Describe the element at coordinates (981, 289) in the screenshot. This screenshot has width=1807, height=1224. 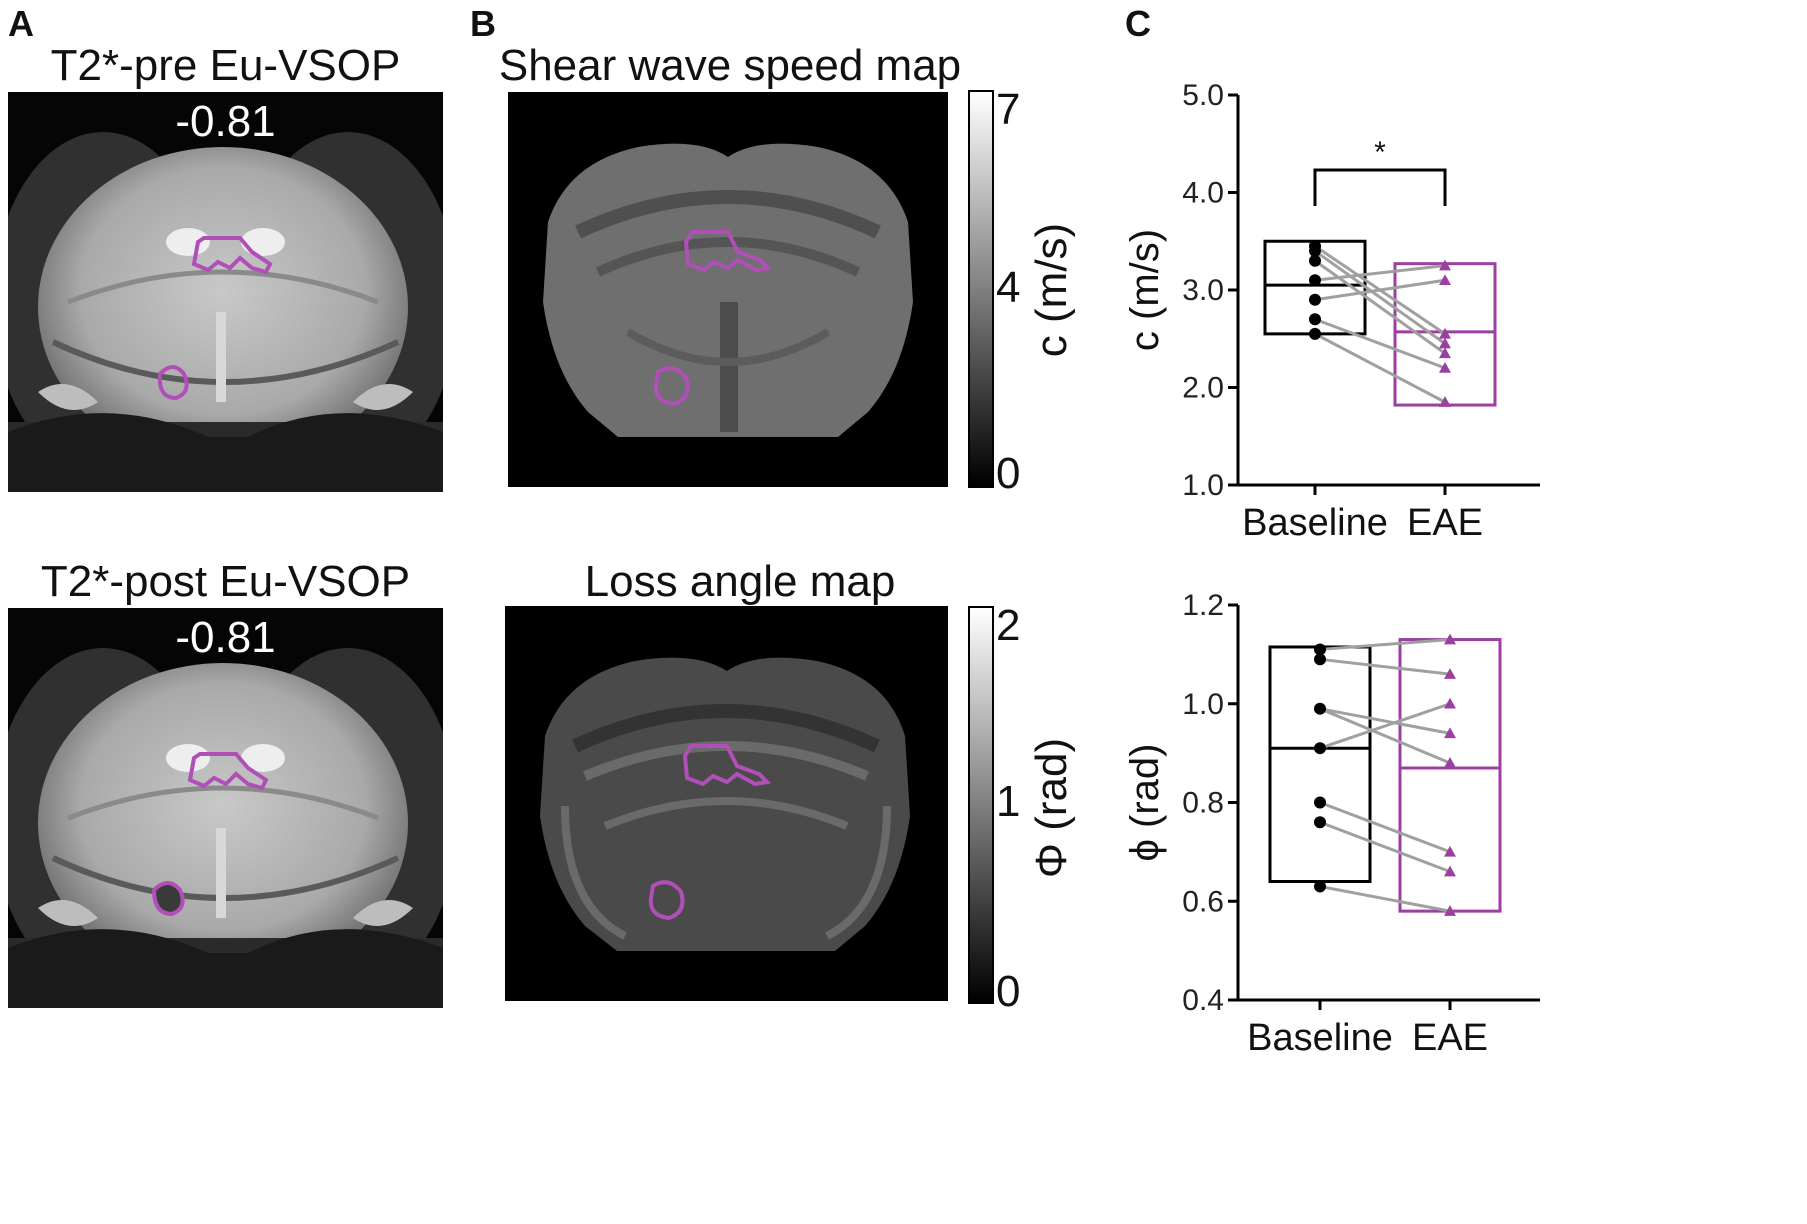
I see `colorbar-c` at that location.